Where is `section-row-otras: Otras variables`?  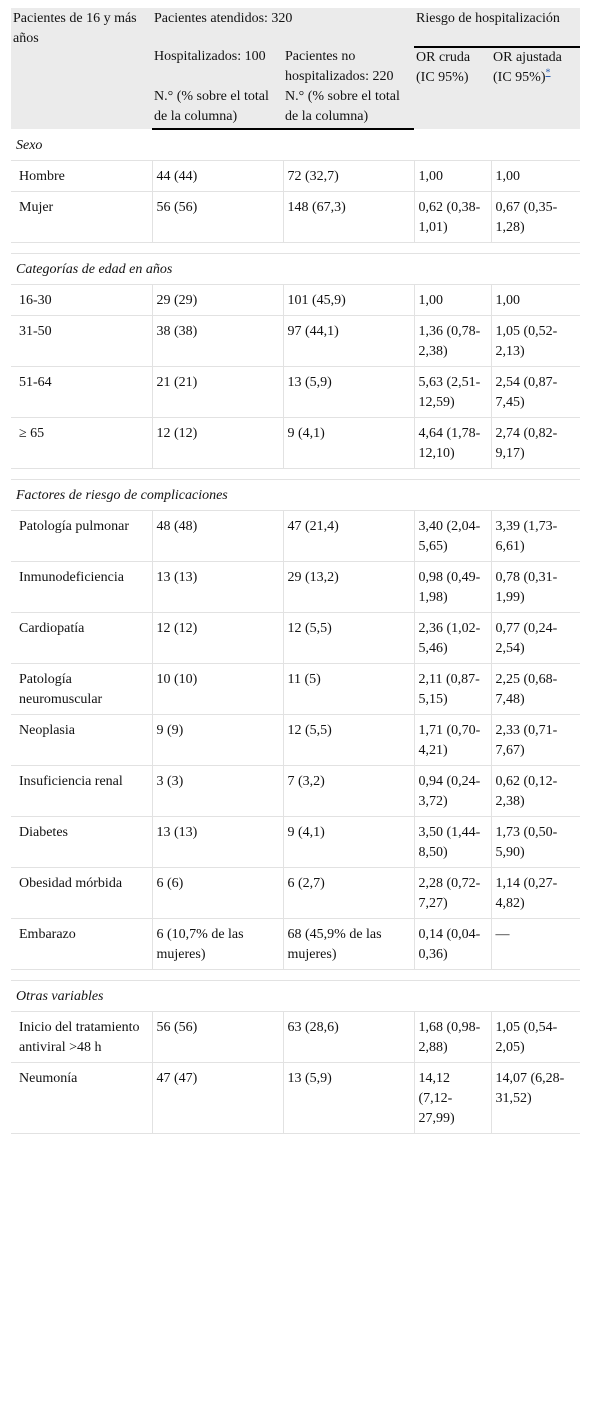 section-row-otras: Otras variables is located at coordinates (296, 996).